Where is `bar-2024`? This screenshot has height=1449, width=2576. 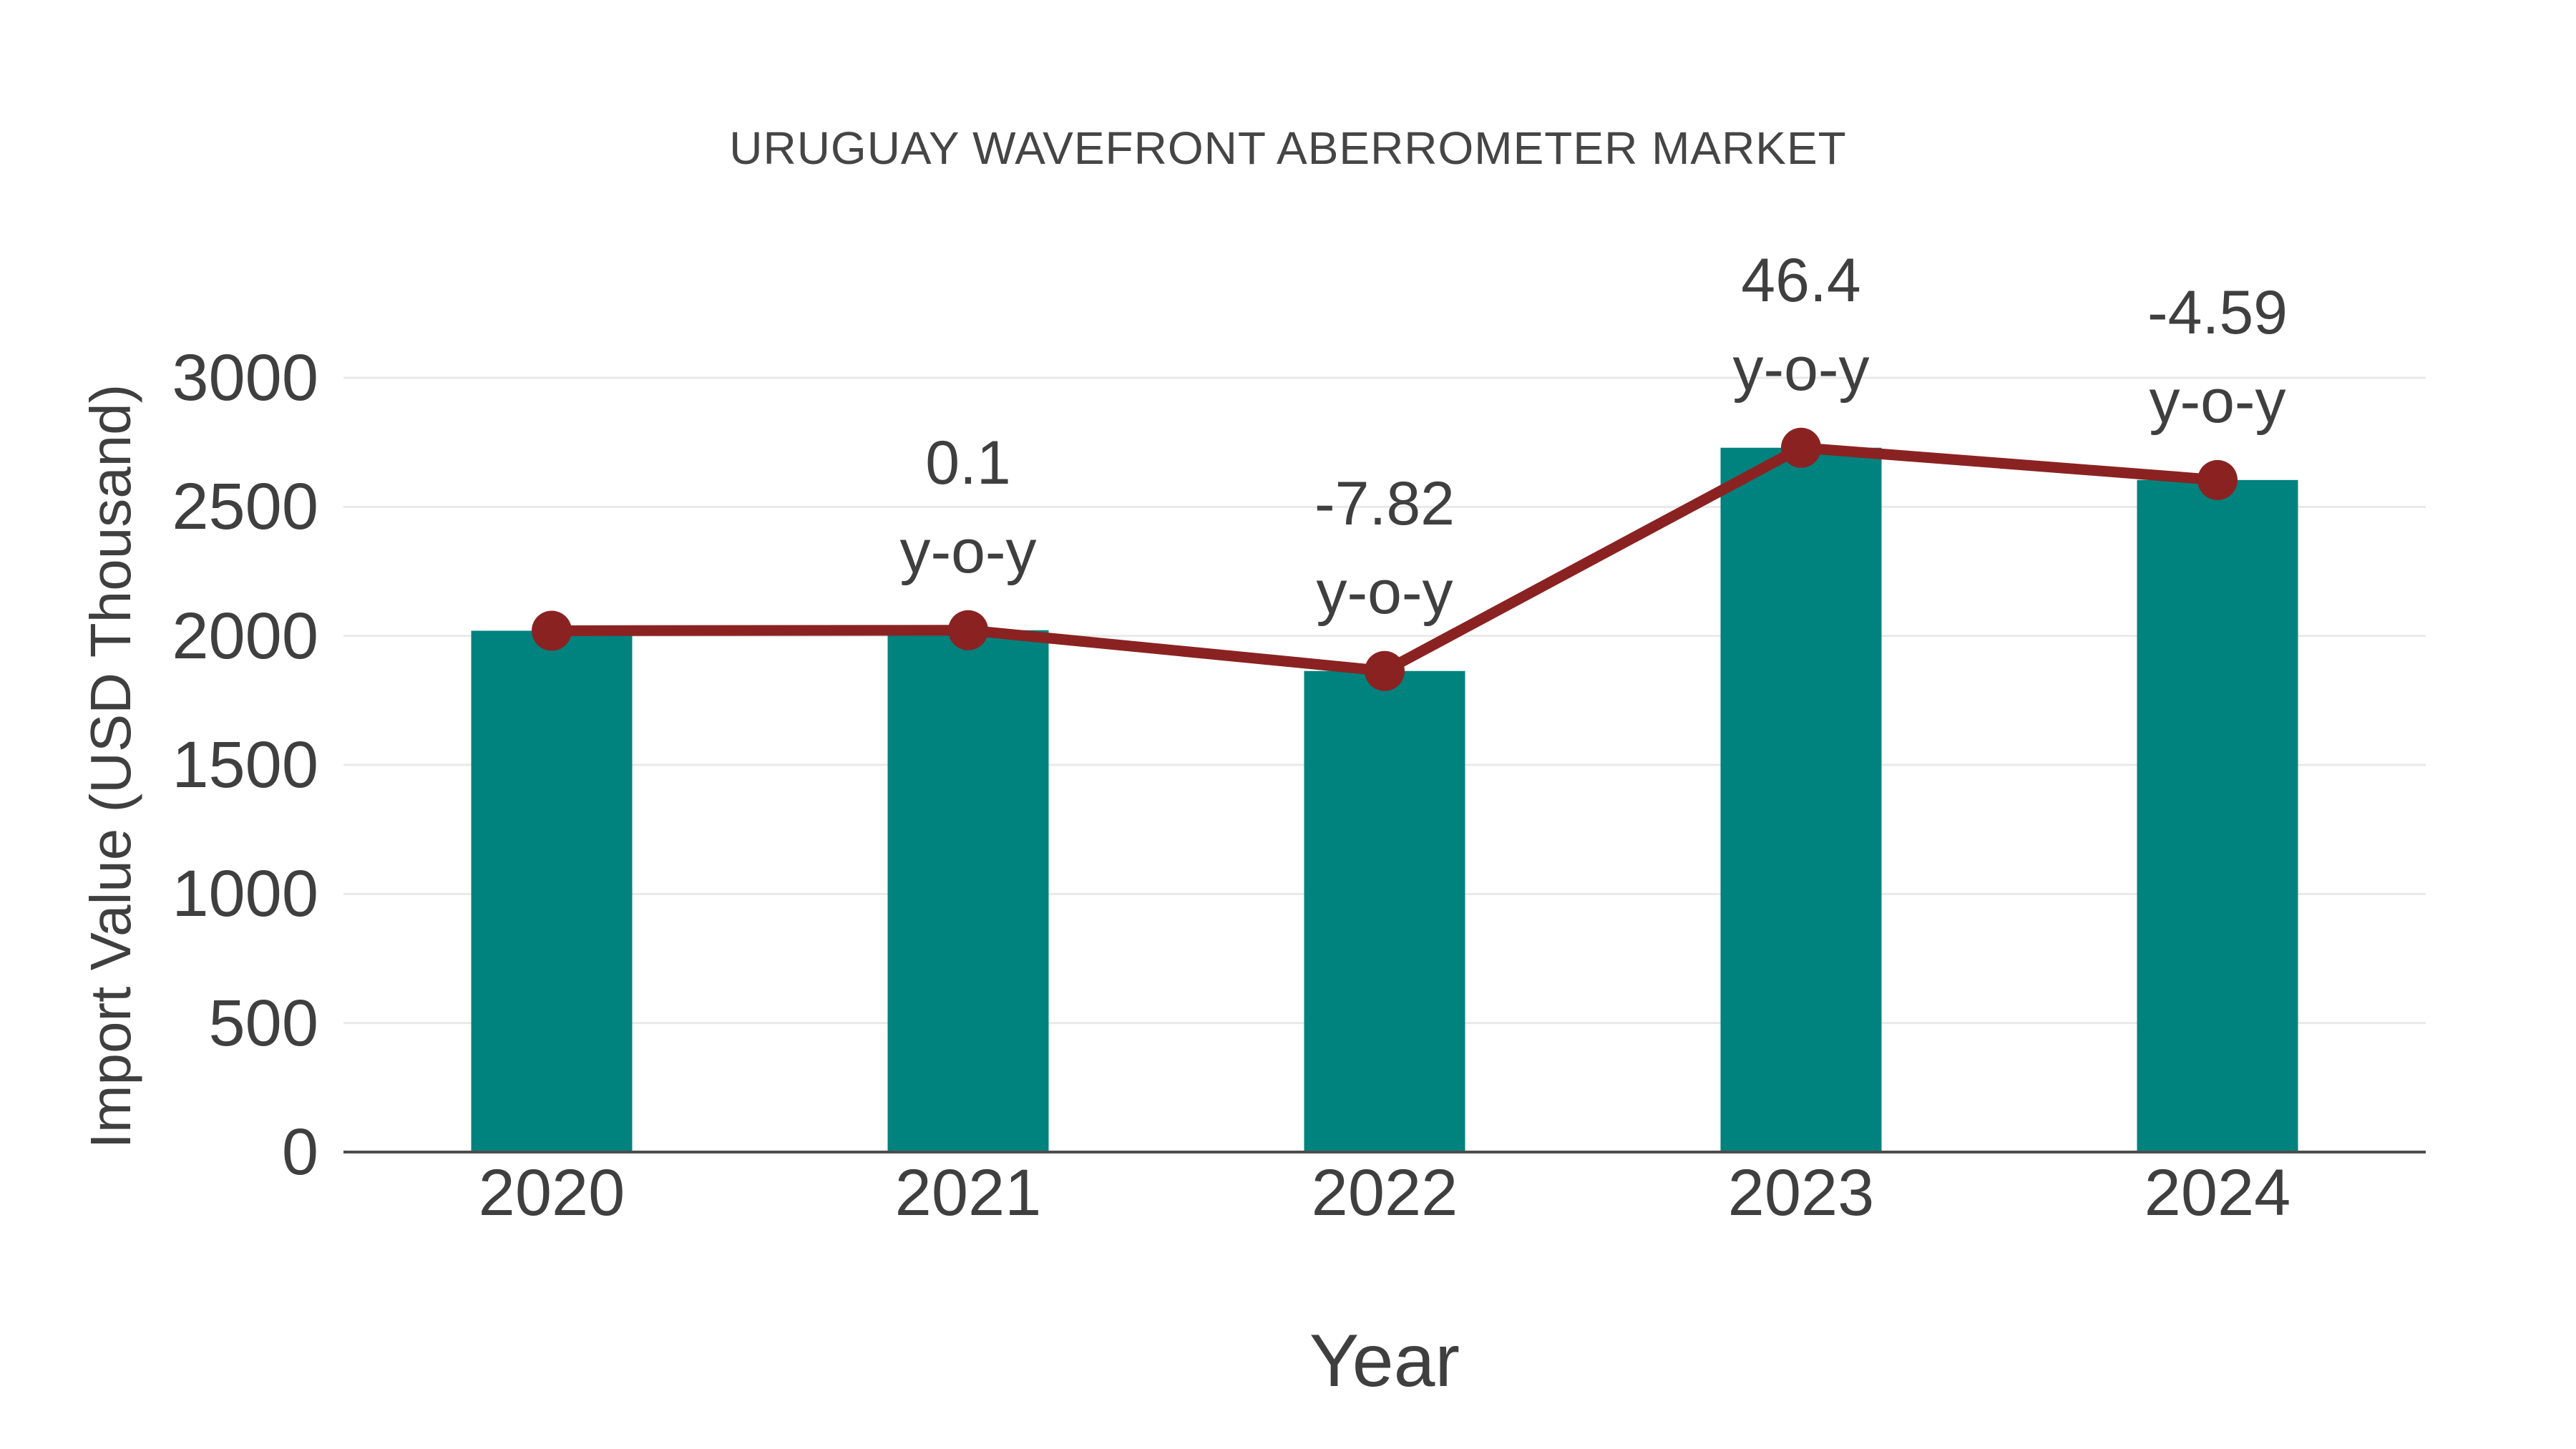
bar-2024 is located at coordinates (2217, 815).